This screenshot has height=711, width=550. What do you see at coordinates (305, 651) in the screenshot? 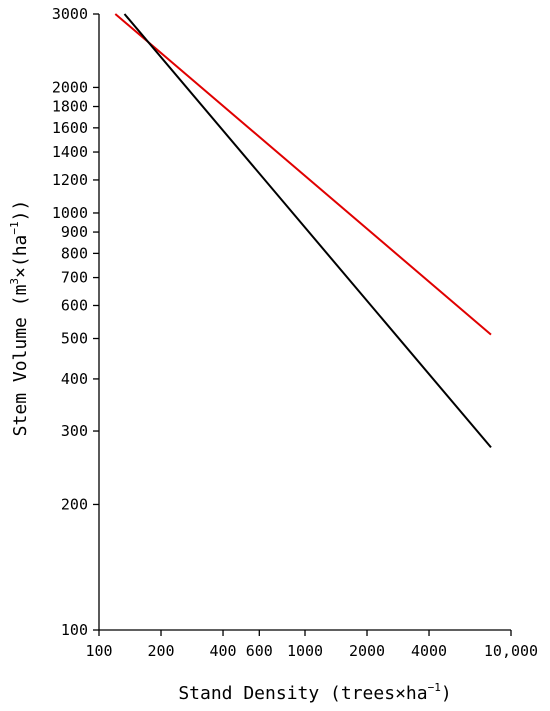
I see `x-tick-label: 1000` at bounding box center [305, 651].